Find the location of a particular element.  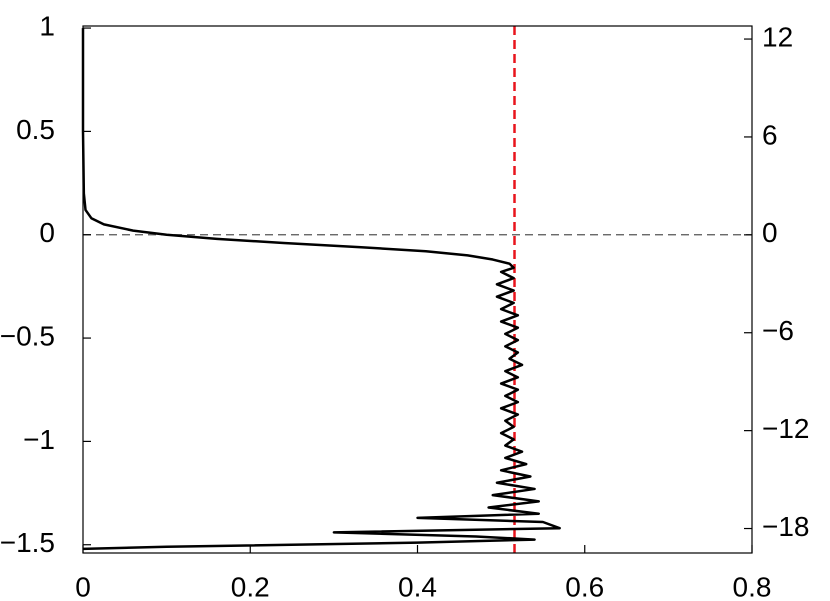

y-tick-label: −1 is located at coordinates (39, 439).